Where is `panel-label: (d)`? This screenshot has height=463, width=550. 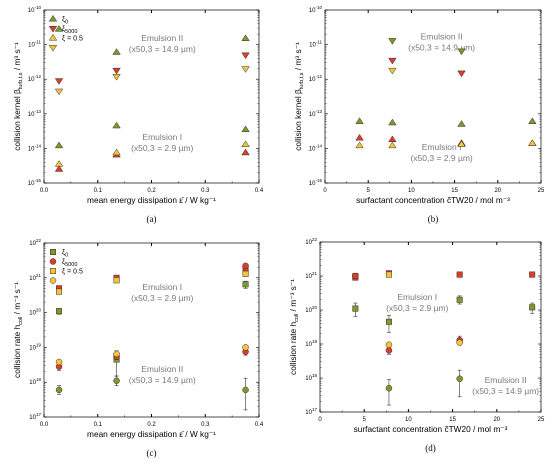
panel-label: (d) is located at coordinates (430, 448).